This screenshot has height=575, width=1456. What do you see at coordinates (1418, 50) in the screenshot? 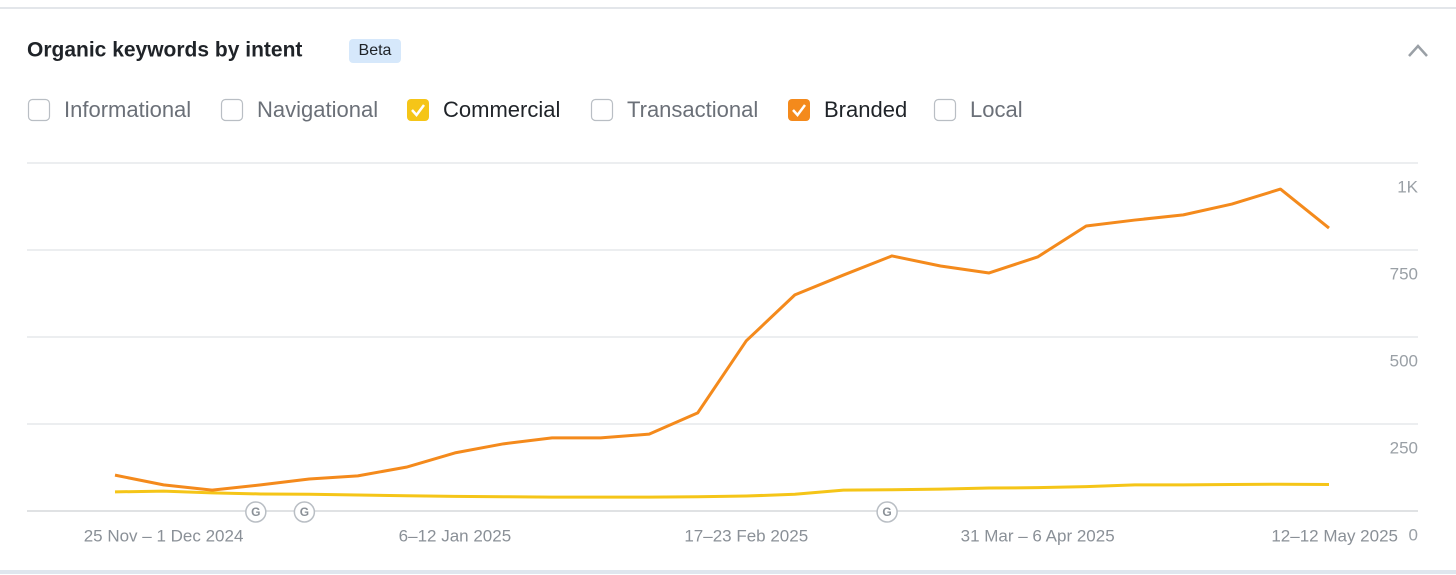
I see `collapse-caret` at bounding box center [1418, 50].